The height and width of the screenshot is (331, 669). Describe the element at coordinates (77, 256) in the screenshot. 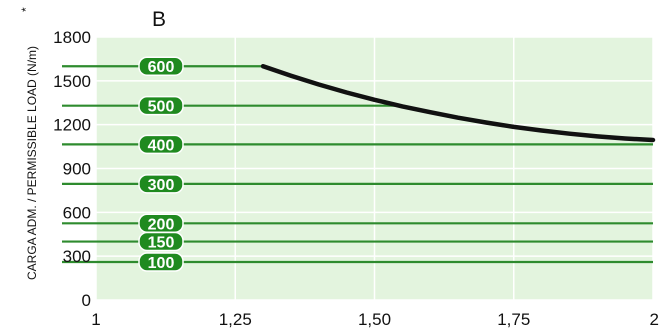

I see `y-tick-label: 300` at that location.